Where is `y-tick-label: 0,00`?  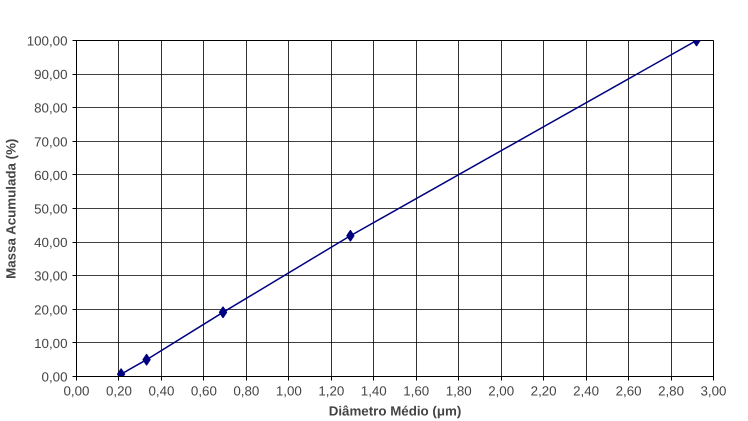
y-tick-label: 0,00 is located at coordinates (55, 377).